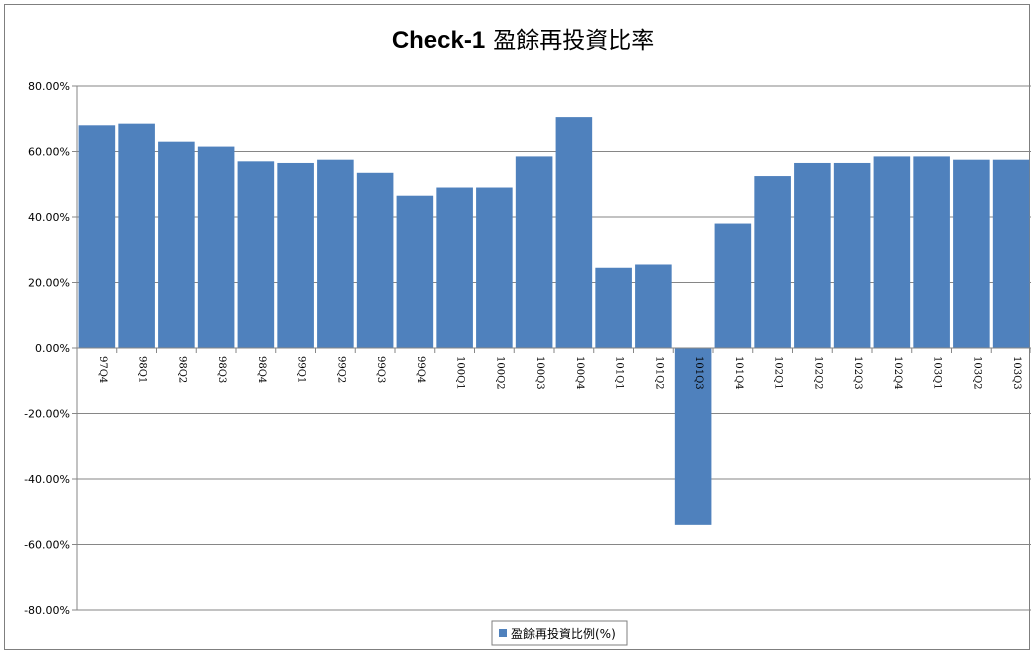 This screenshot has height=656, width=1036. I want to click on x-tick-label: 103Q1, so click(937, 373).